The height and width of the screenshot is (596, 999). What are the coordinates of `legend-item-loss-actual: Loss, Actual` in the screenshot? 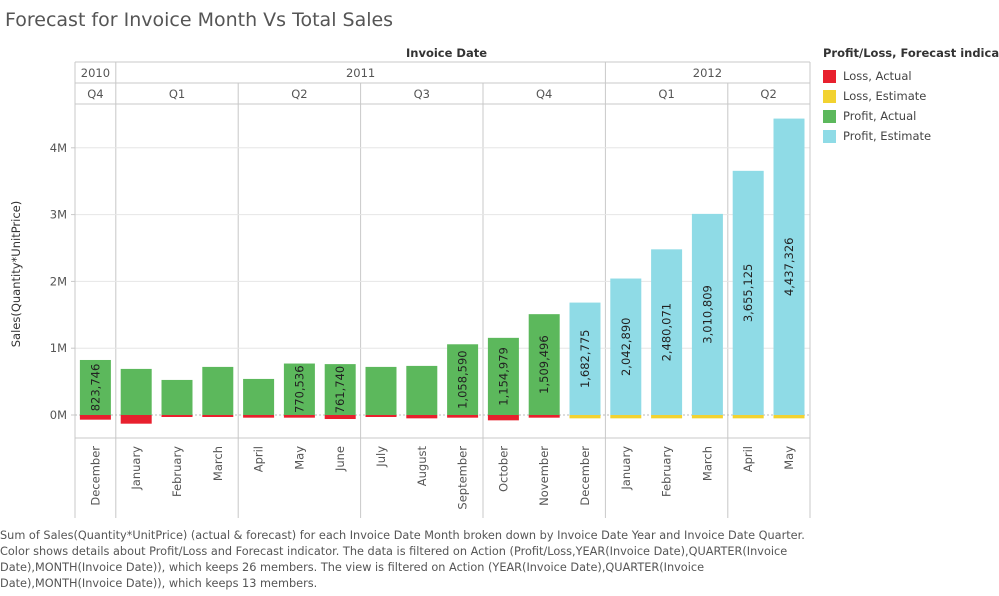 It's located at (911, 76).